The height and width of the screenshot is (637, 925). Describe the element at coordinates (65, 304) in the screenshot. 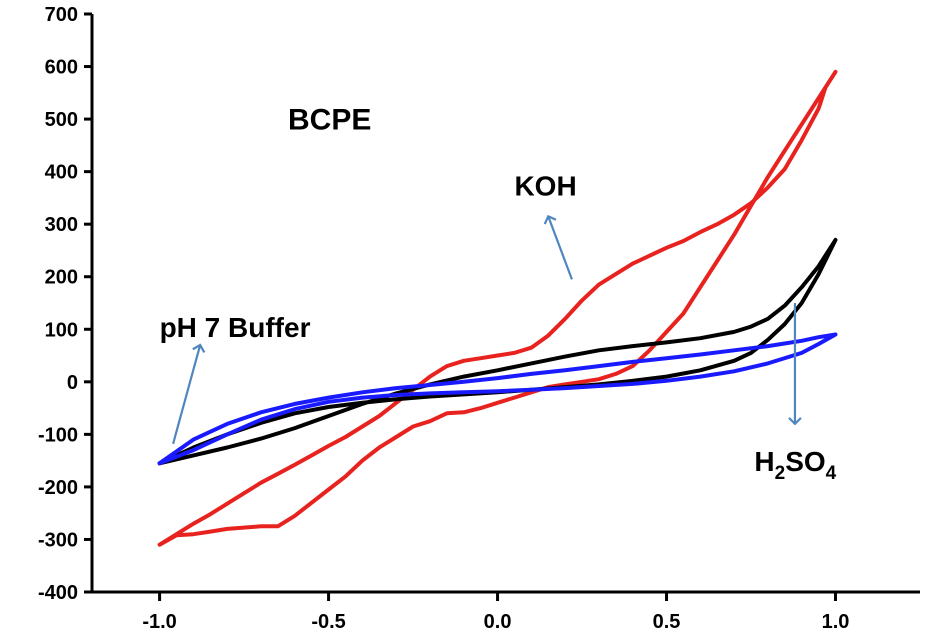

I see `y-ticks: -400 -300 -200 -100 0 100 200 300 400 500 600 700` at that location.